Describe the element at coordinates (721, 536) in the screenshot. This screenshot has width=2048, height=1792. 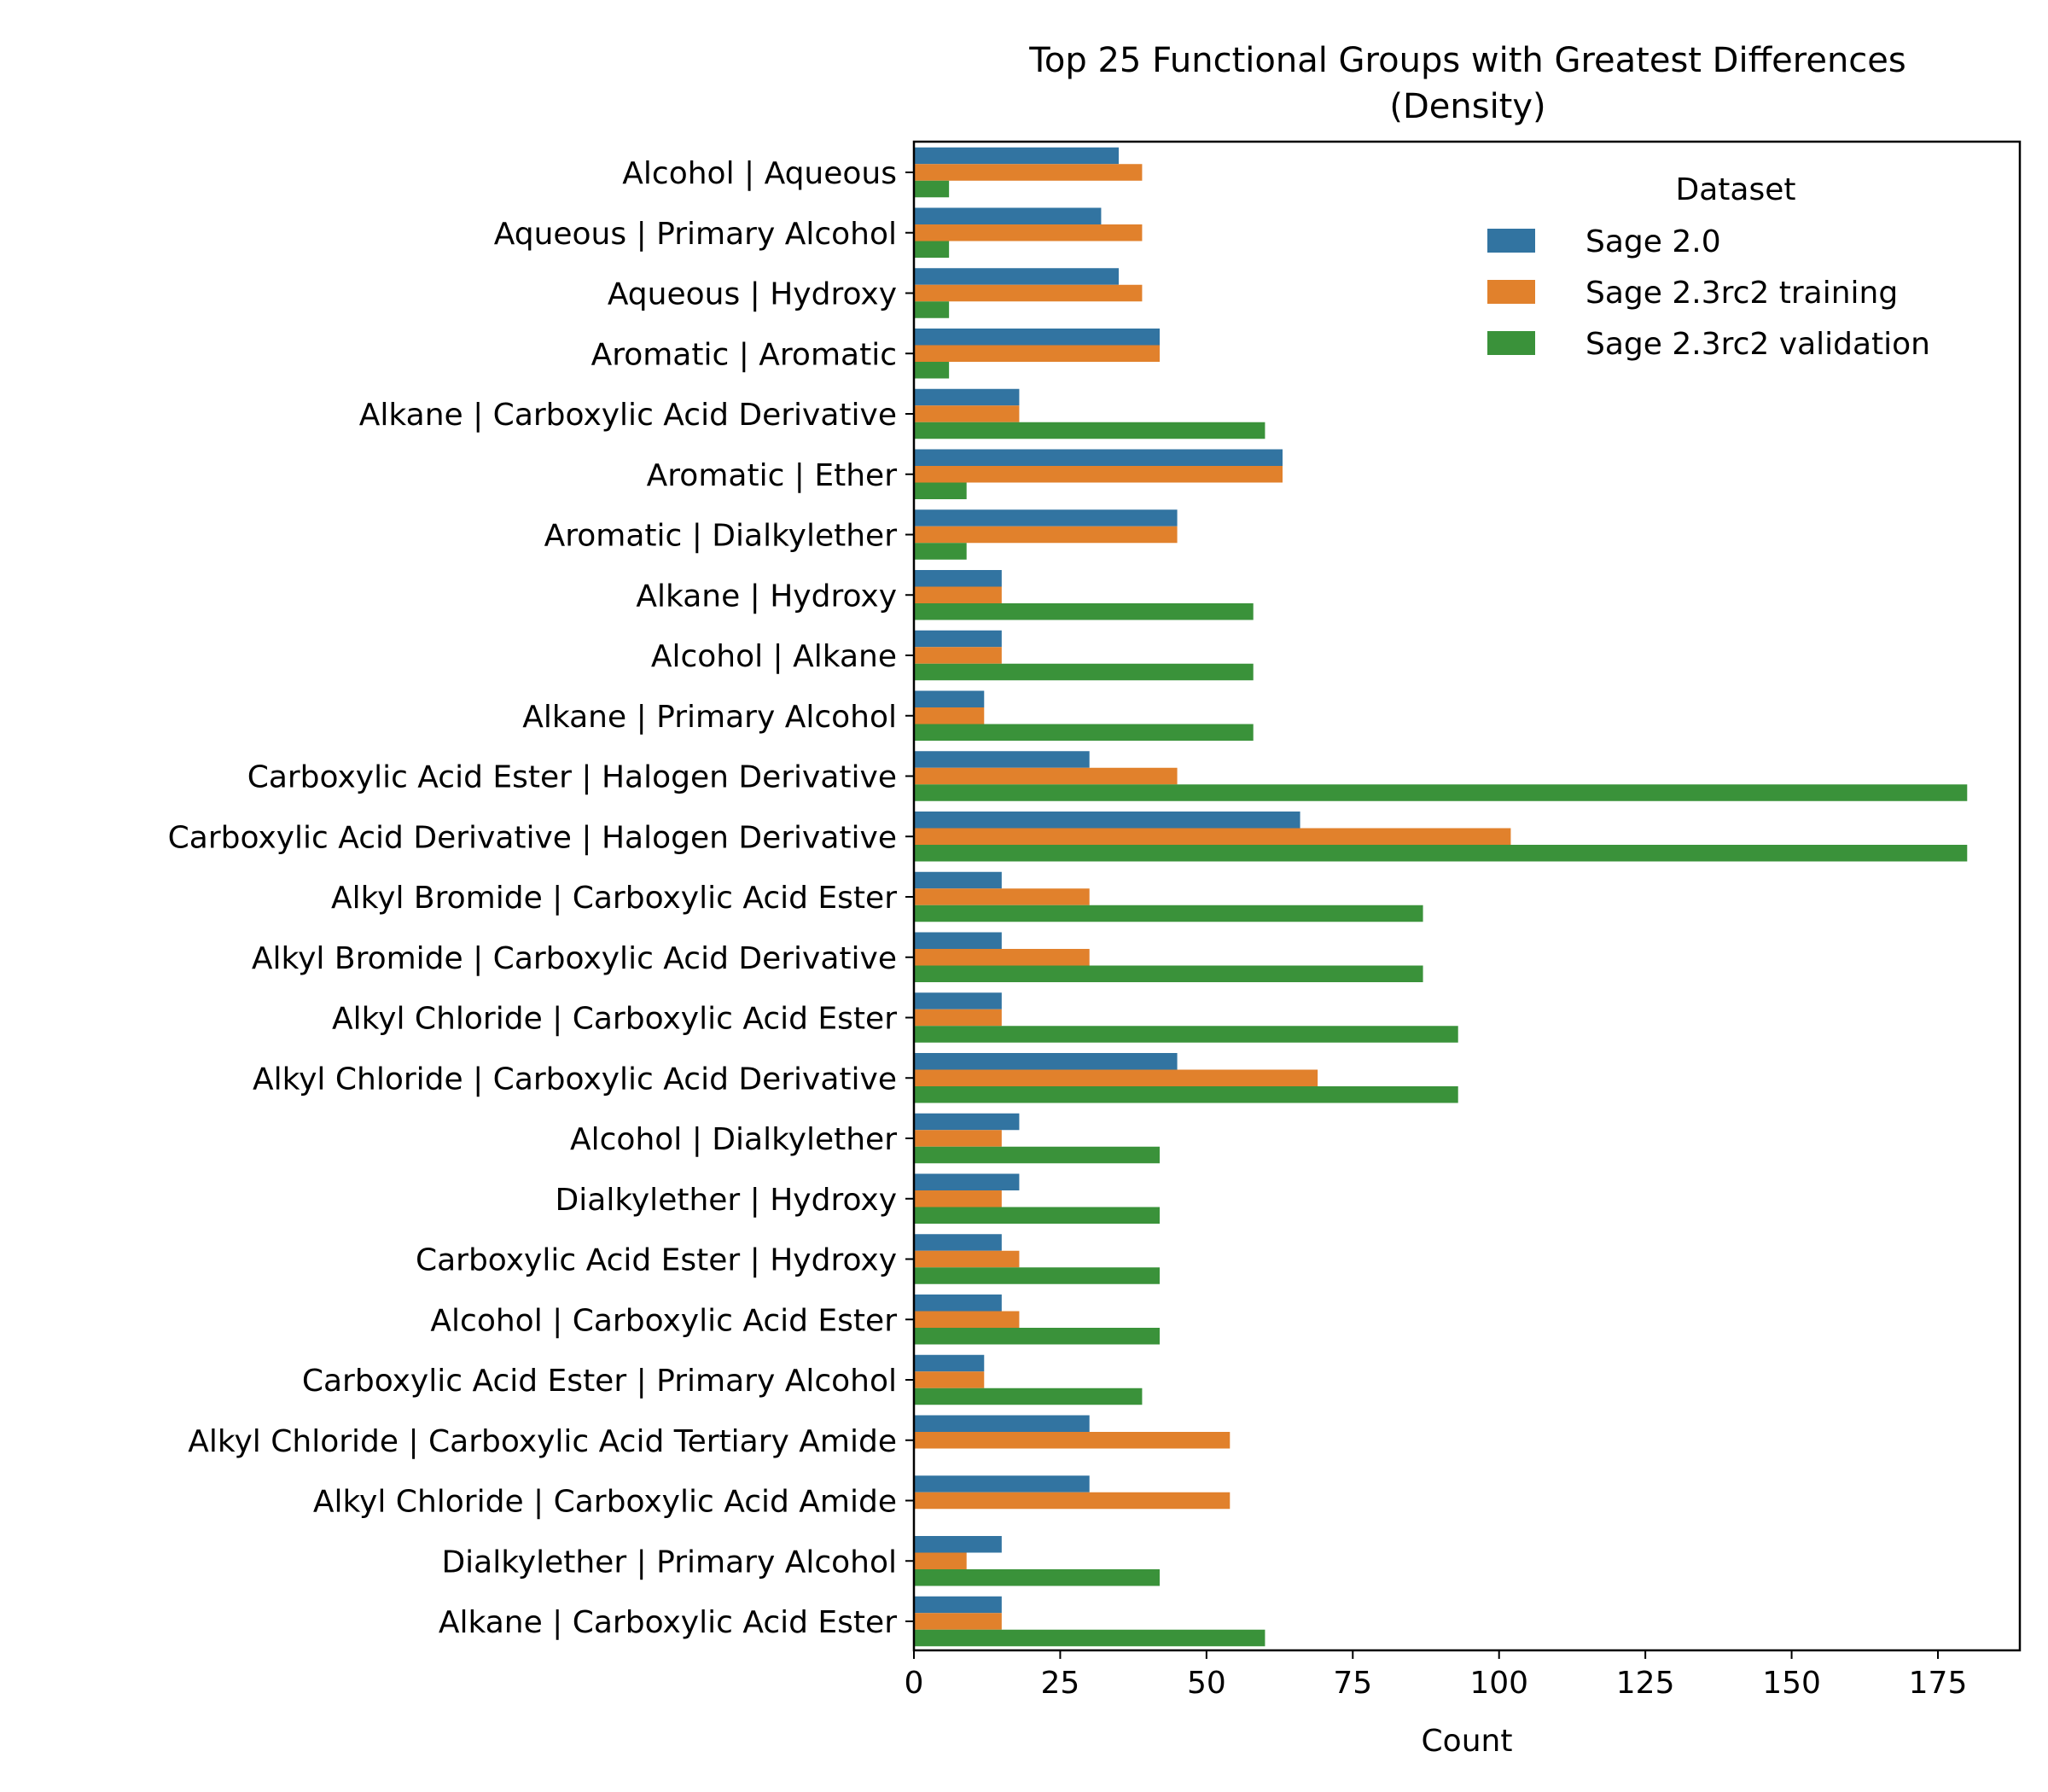
I see `category-label: Aromatic | Dialkylether` at that location.